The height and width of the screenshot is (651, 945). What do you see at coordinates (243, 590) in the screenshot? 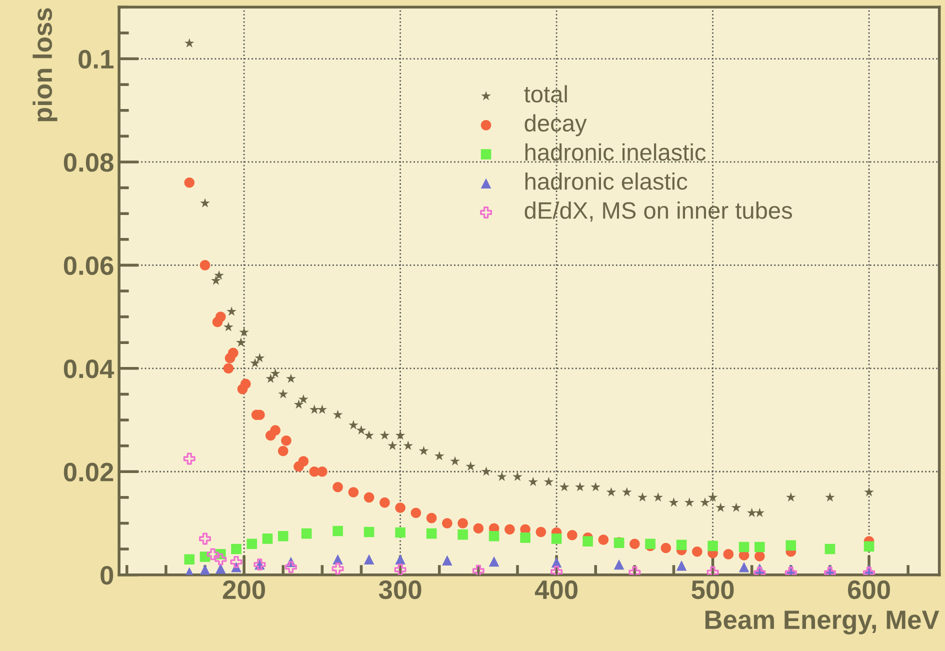
I see `x-tick-label: 200` at bounding box center [243, 590].